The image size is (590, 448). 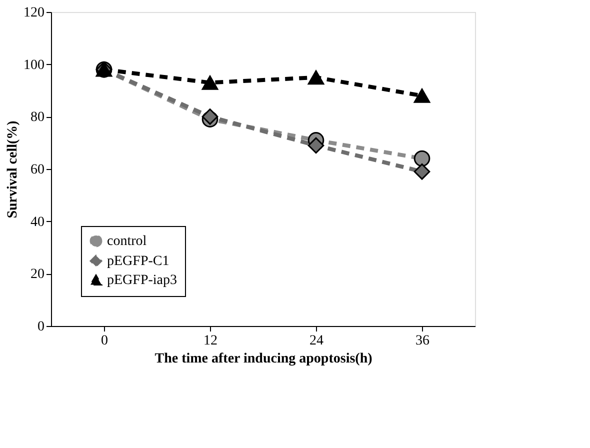 I want to click on y-tick-label: 0, so click(x=41, y=327).